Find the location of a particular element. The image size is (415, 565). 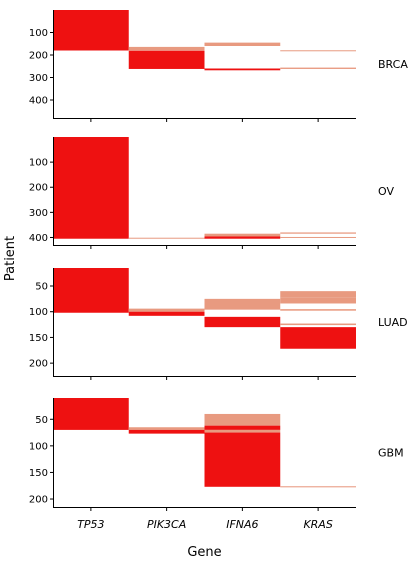

facet-label: BRCA is located at coordinates (393, 64).